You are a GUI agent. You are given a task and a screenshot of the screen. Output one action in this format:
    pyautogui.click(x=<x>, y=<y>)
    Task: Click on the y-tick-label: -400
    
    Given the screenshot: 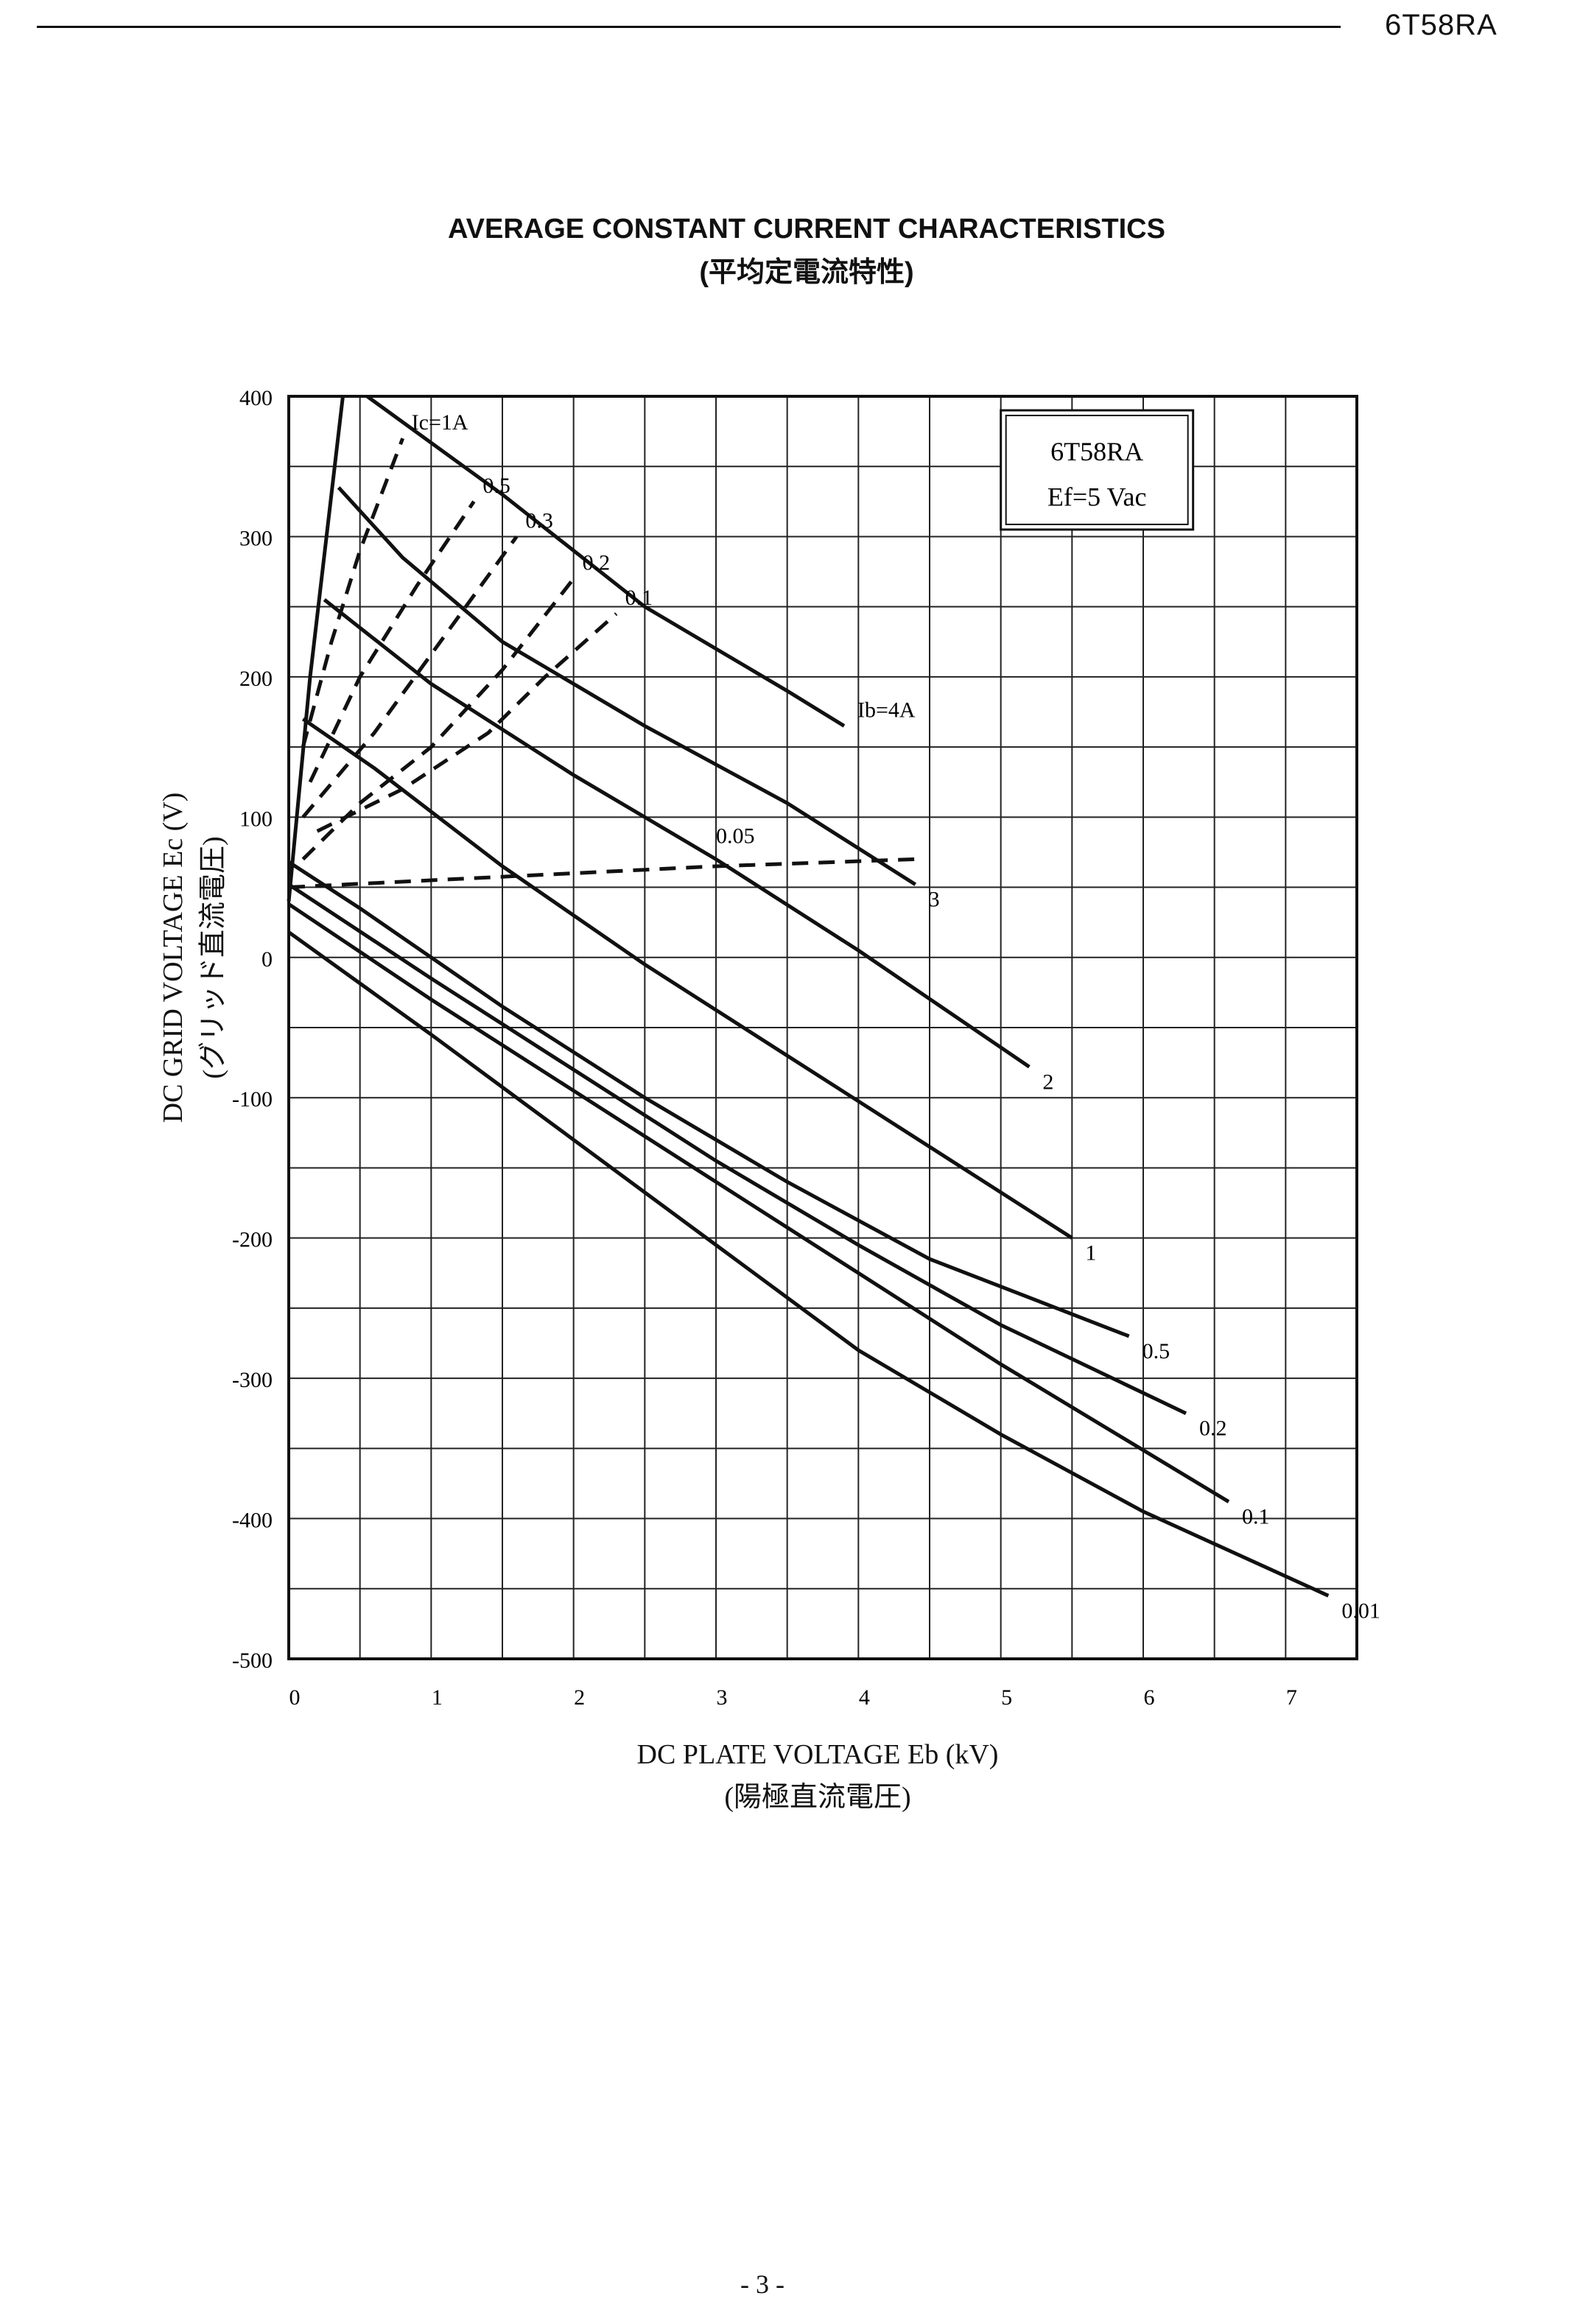 What is the action you would take?
    pyautogui.click(x=252, y=1521)
    